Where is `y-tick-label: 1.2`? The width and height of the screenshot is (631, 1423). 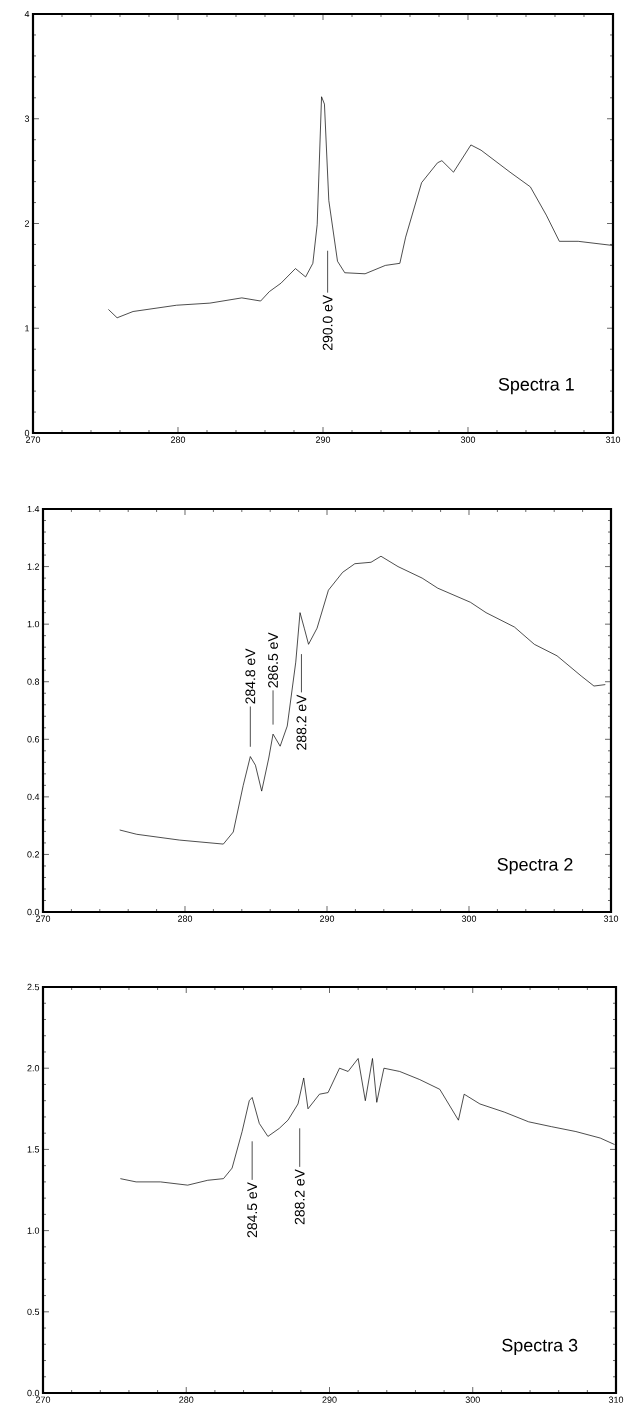
y-tick-label: 1.2 is located at coordinates (33, 566).